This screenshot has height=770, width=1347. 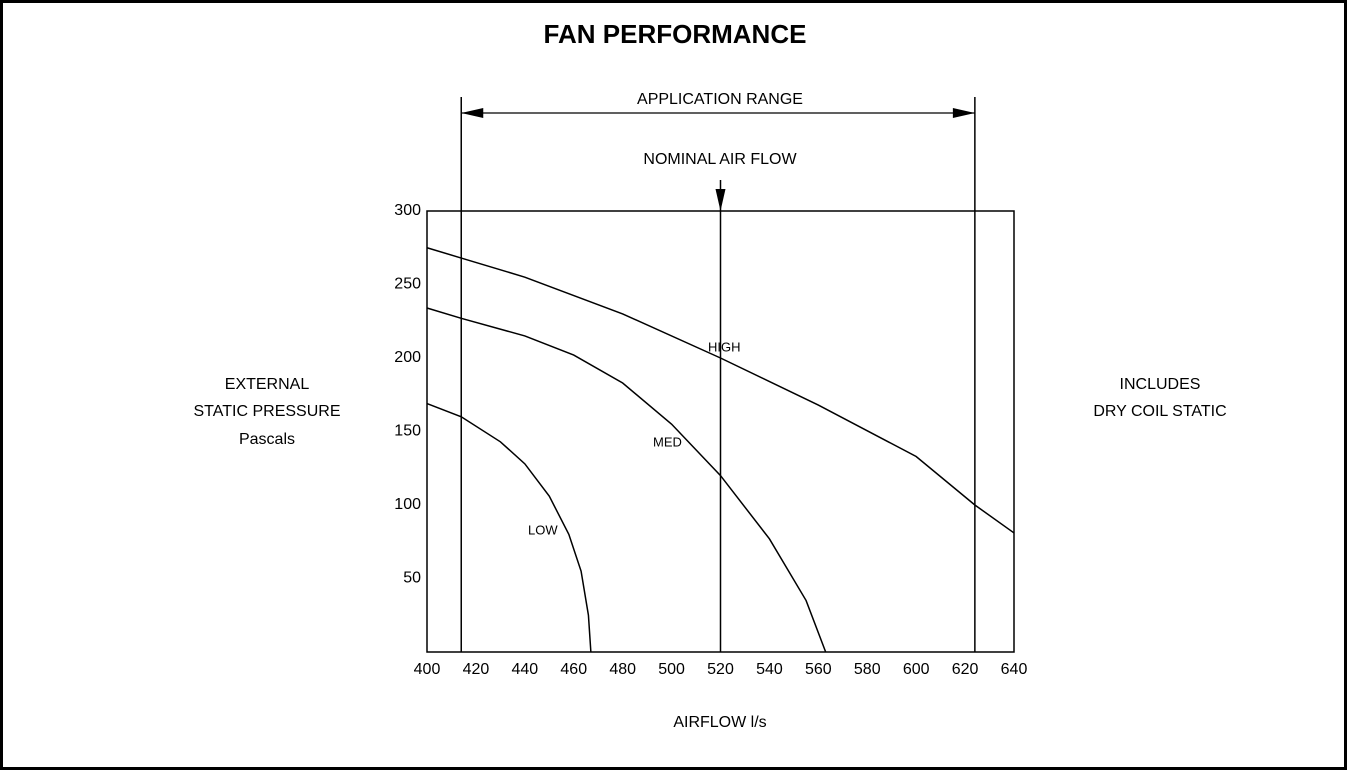 I want to click on y-tick-label: 100, so click(x=407, y=504).